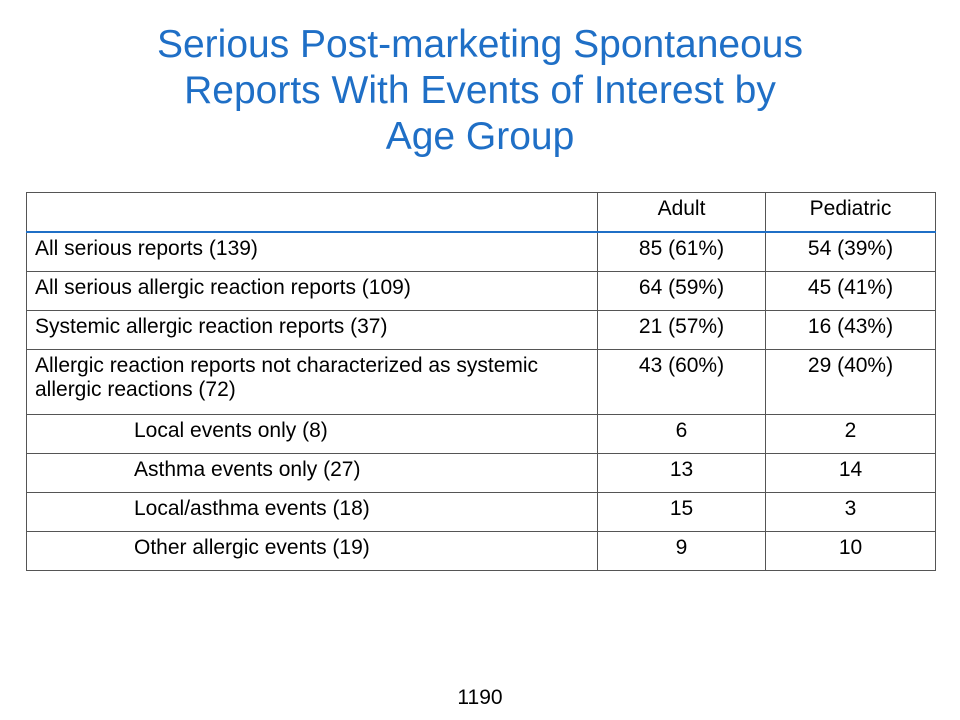 The image size is (960, 720). Describe the element at coordinates (312, 434) in the screenshot. I see `row-label: Local events only (8)` at that location.